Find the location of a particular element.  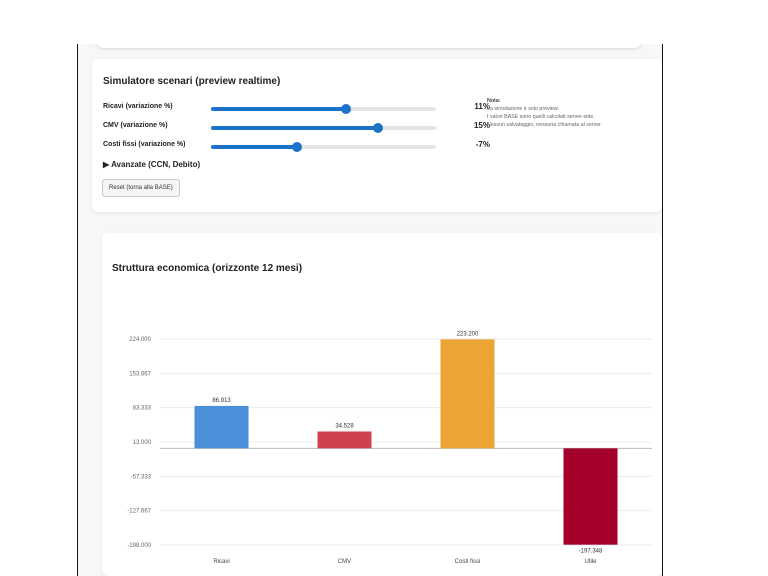

note-line: La simulazione è solo preview. is located at coordinates (523, 109).